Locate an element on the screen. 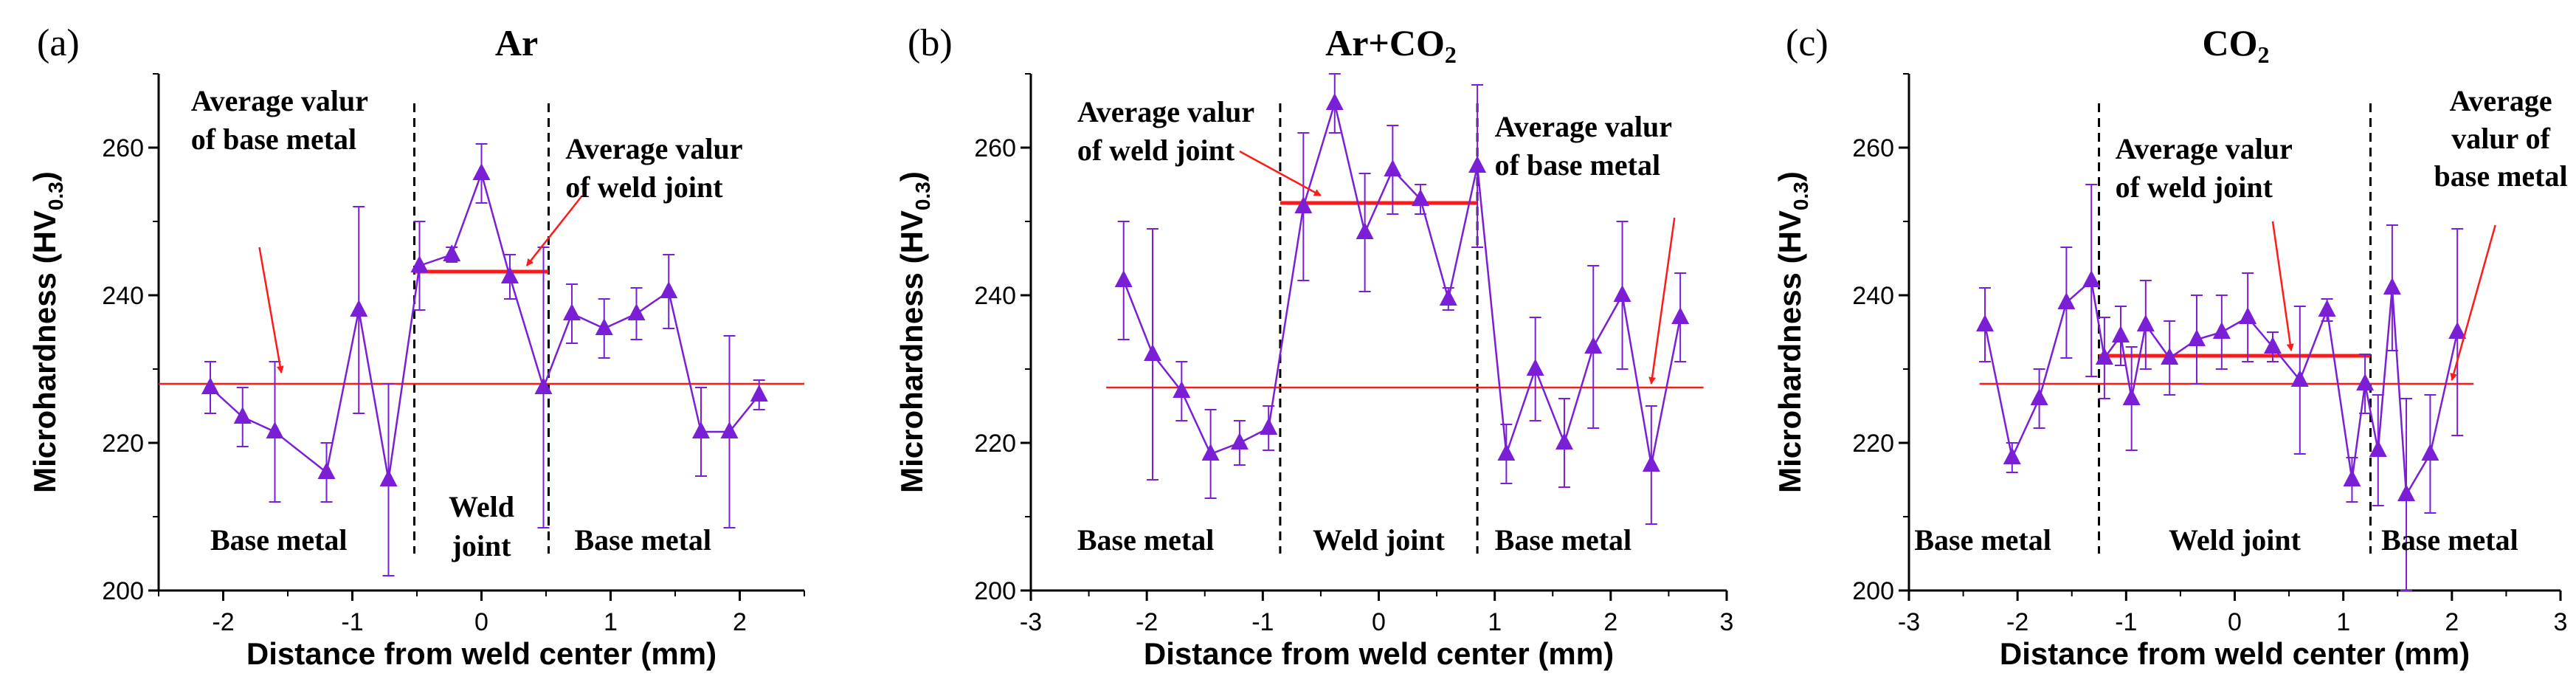 The width and height of the screenshot is (2576, 699). chart-title-part: Ar is located at coordinates (516, 42).